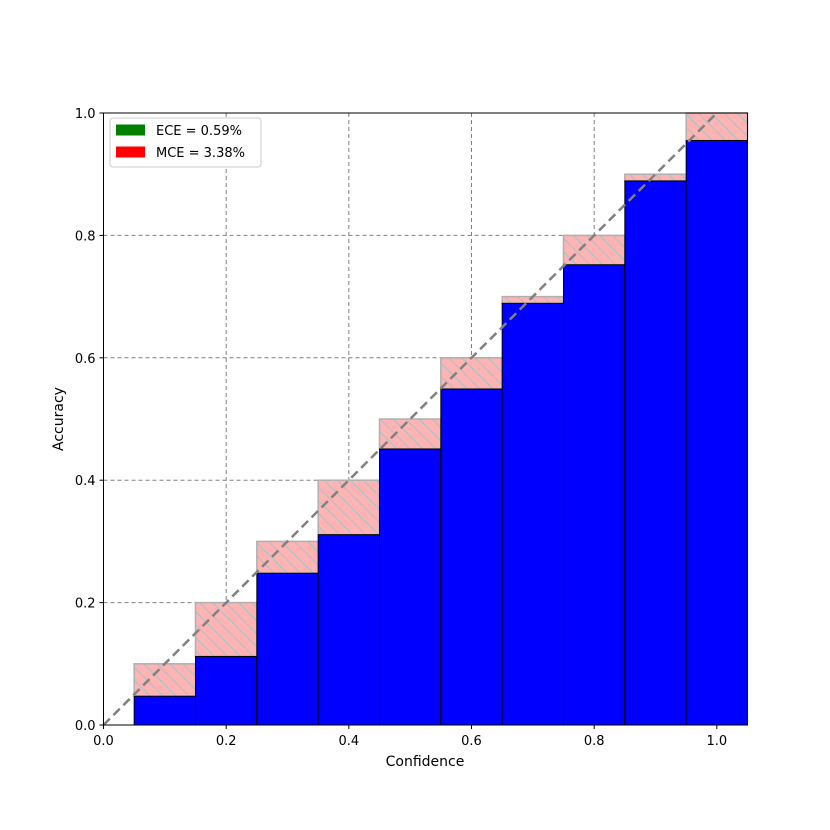 The height and width of the screenshot is (830, 830). What do you see at coordinates (89, 420) in the screenshot?
I see `y-axis-ticks: 0.0 0.2 0.4 0.6 0.8 1.0` at bounding box center [89, 420].